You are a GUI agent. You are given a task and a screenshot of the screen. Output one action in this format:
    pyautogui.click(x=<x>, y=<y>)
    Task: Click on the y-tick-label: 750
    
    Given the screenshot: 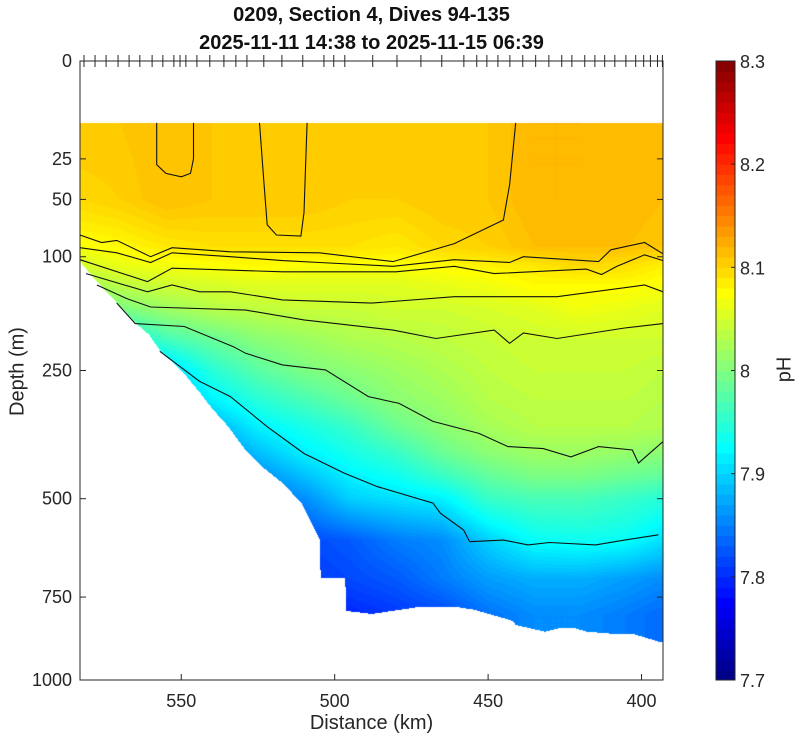 What is the action you would take?
    pyautogui.click(x=57, y=597)
    